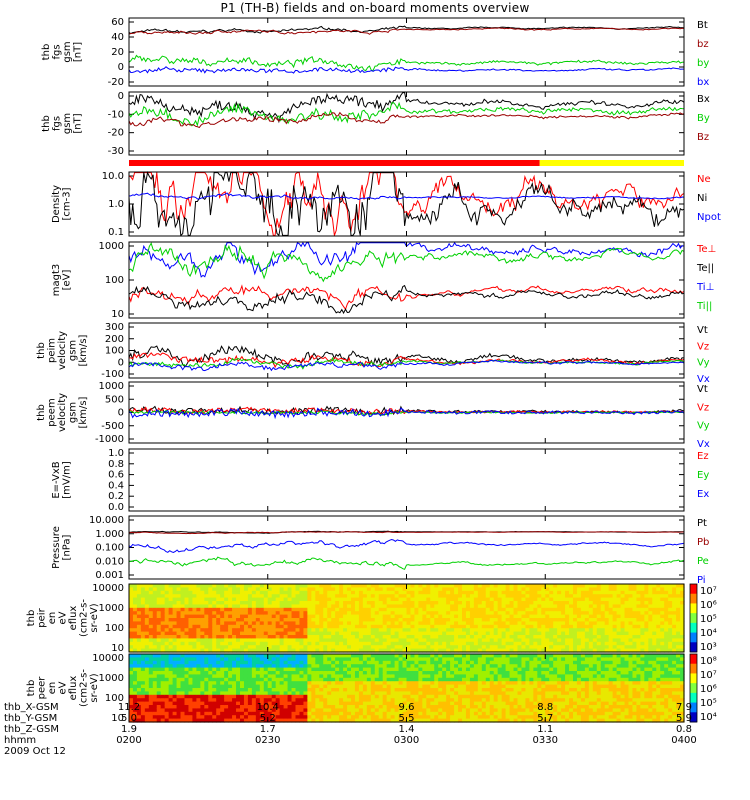 The height and width of the screenshot is (800, 750). Describe the element at coordinates (703, 137) in the screenshot. I see `legend-entry: Bz` at that location.